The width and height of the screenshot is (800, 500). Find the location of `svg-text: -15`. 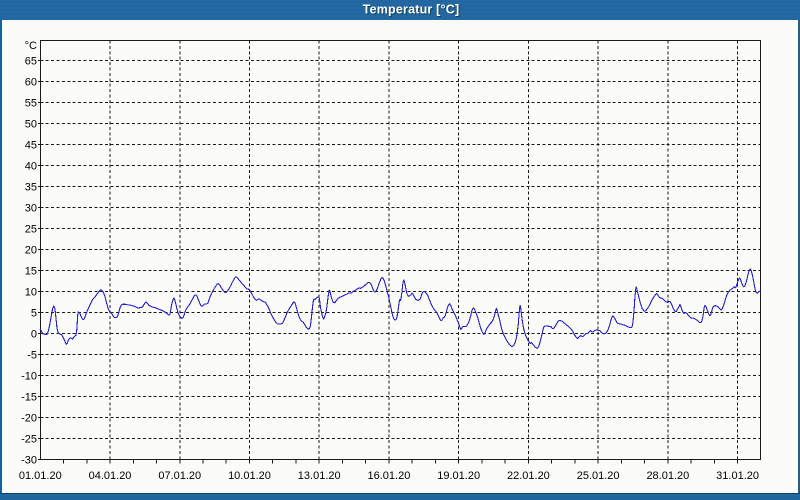

svg-text: -15 is located at coordinates (29, 397).